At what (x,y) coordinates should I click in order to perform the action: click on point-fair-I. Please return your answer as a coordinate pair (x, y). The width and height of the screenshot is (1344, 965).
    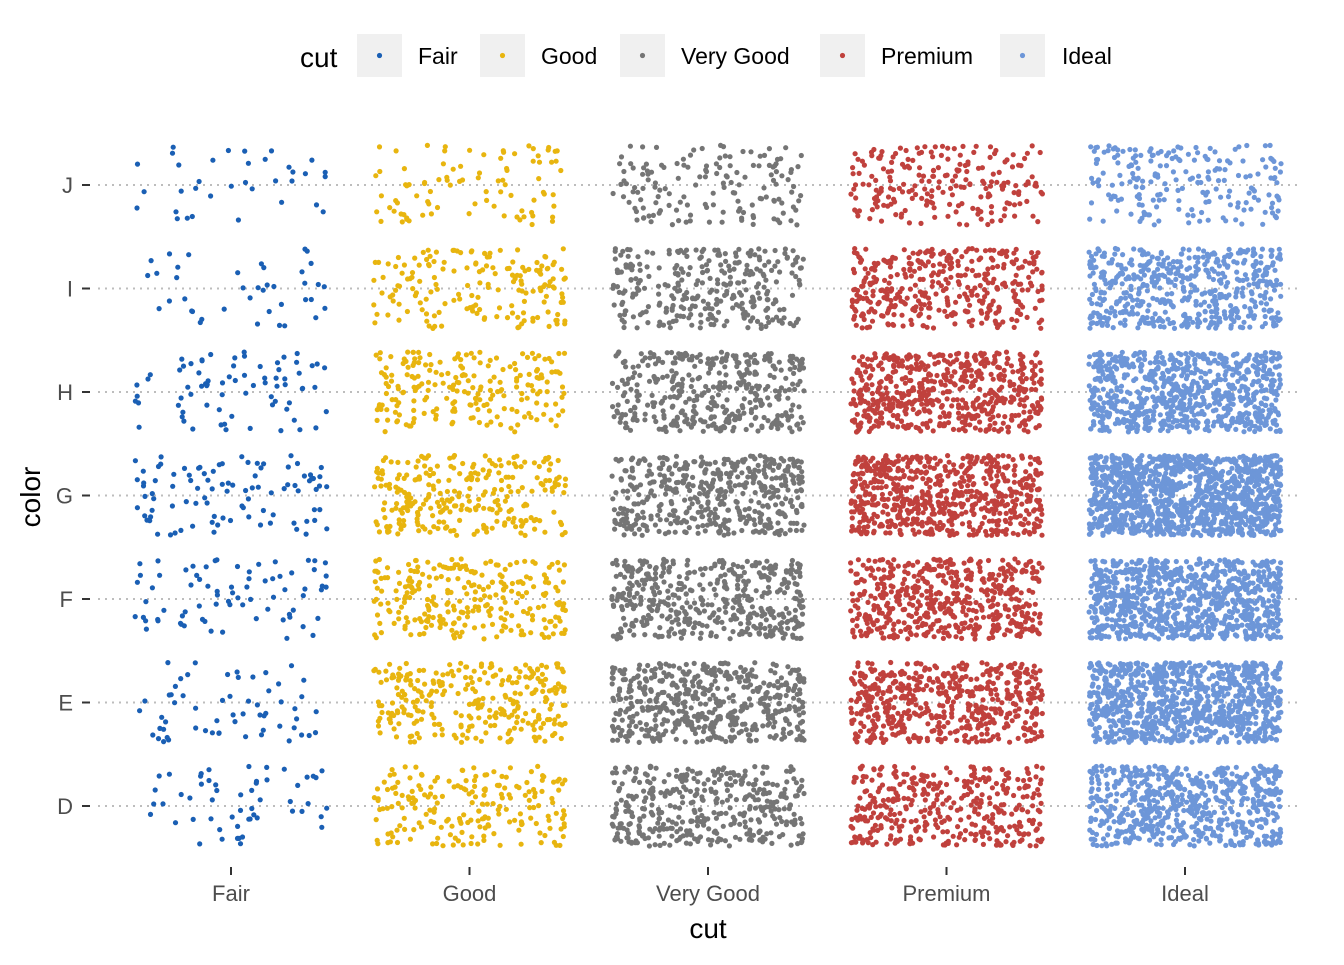
    Looking at the image, I should click on (177, 267).